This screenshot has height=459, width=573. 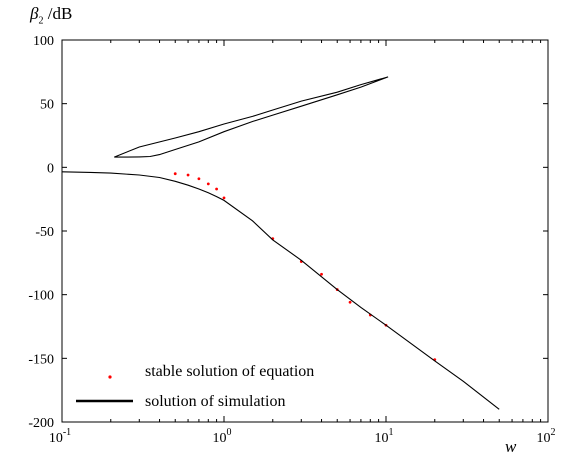 I want to click on y-tick-label: -150, so click(x=41, y=359).